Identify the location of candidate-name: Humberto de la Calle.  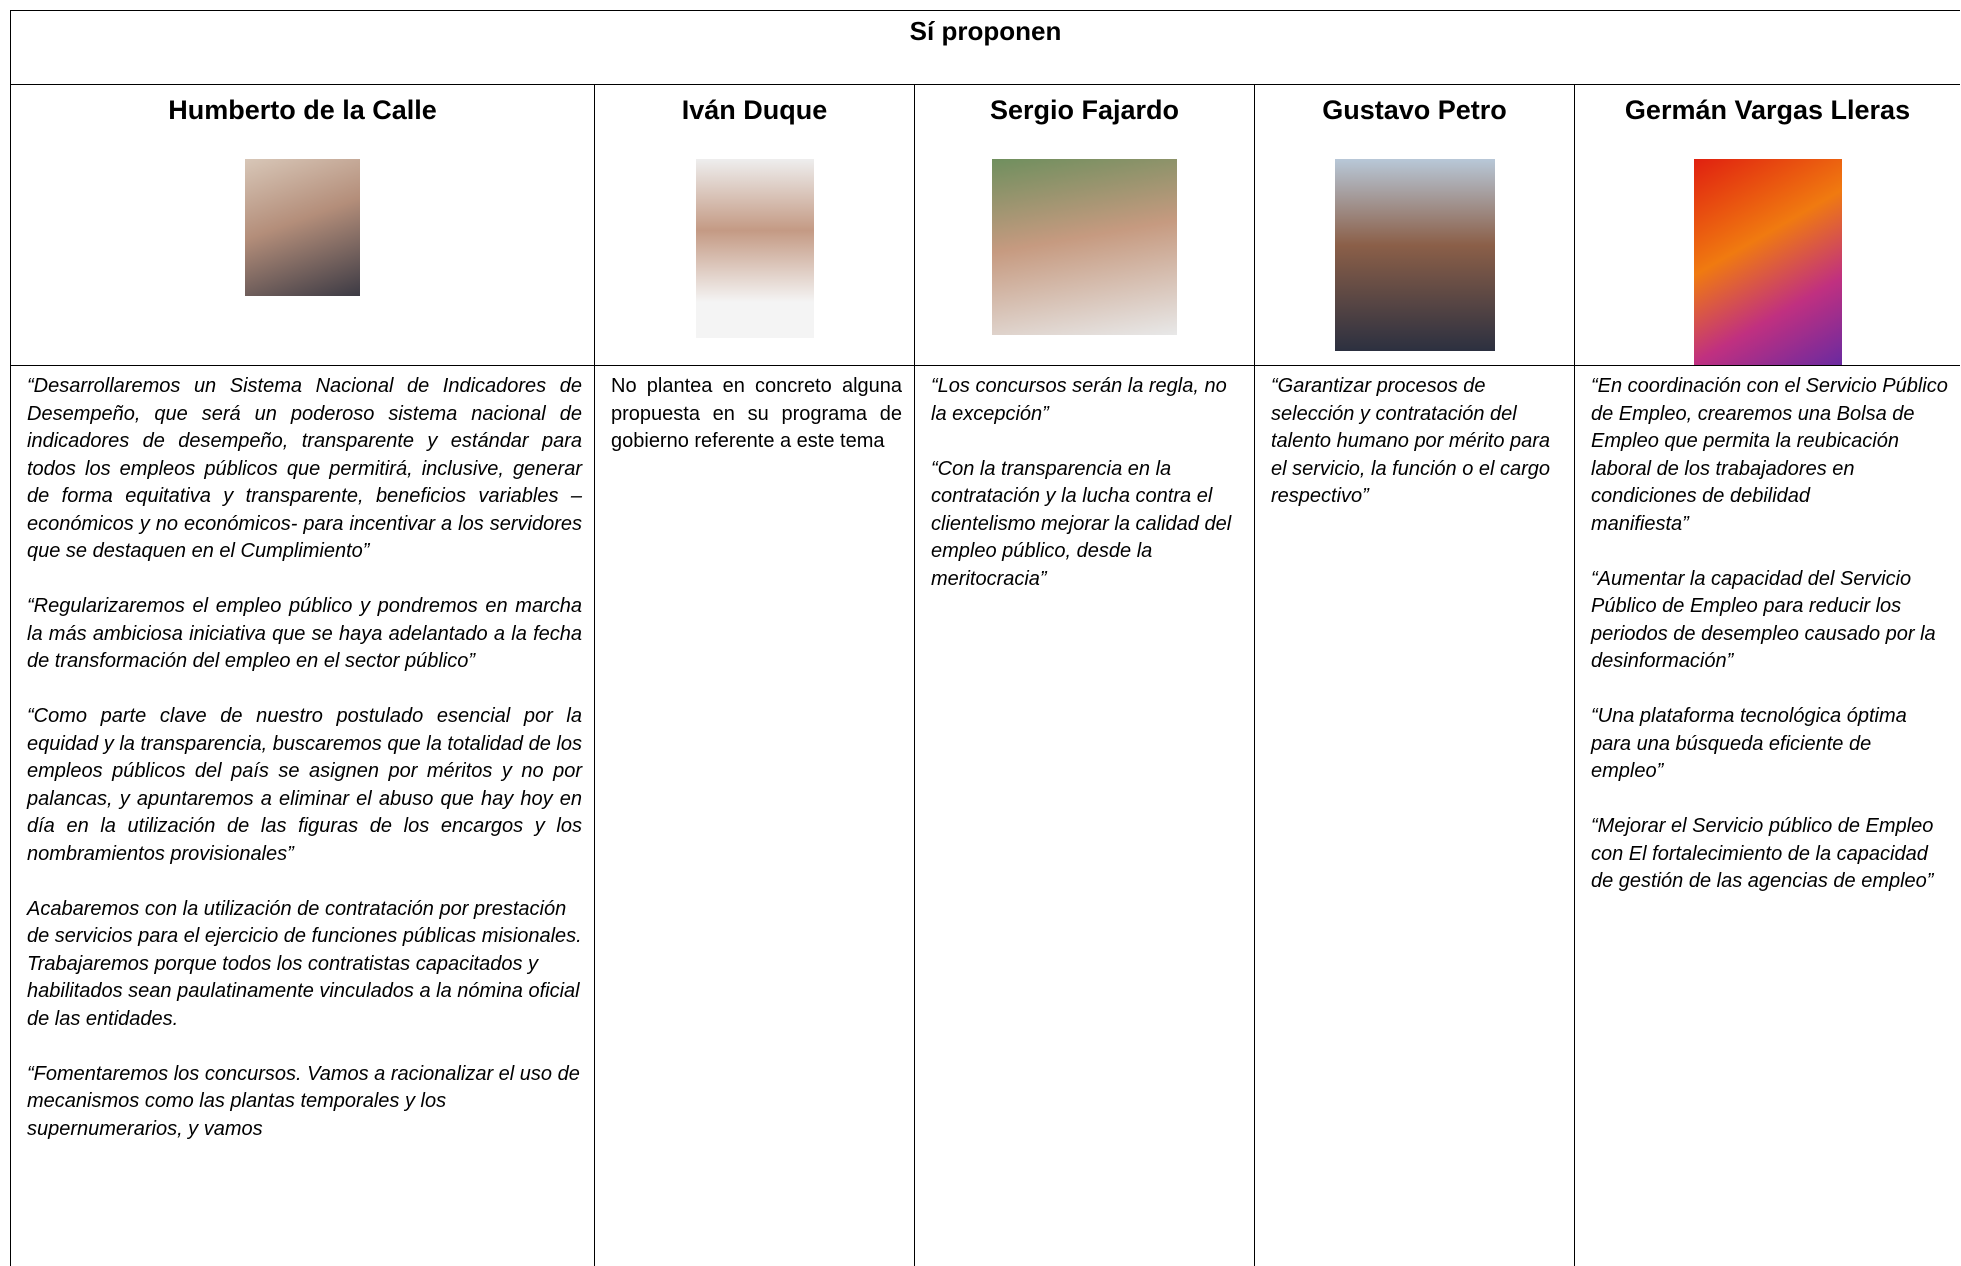
(302, 110).